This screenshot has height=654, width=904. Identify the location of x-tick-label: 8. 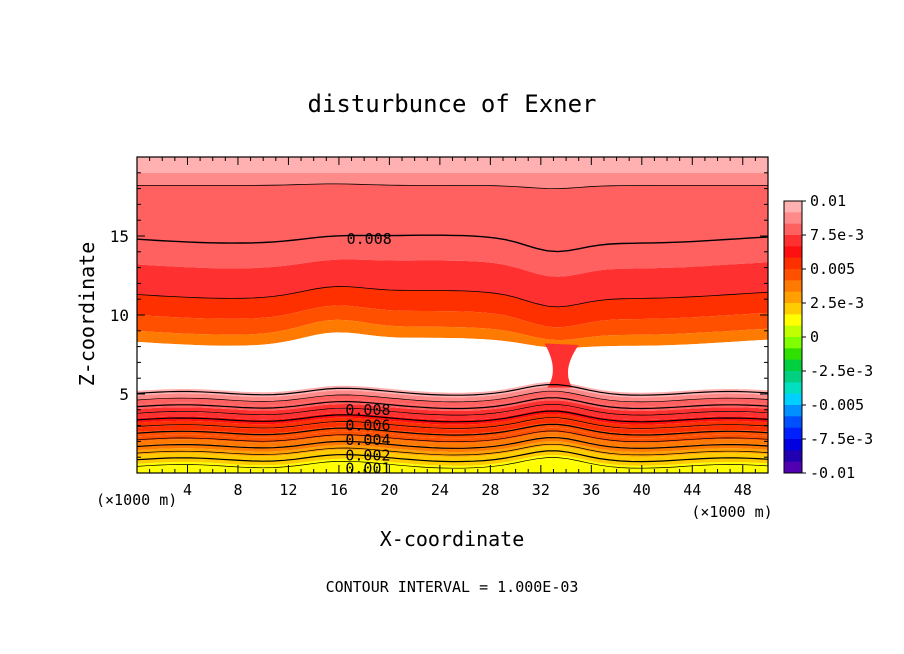
(237, 490).